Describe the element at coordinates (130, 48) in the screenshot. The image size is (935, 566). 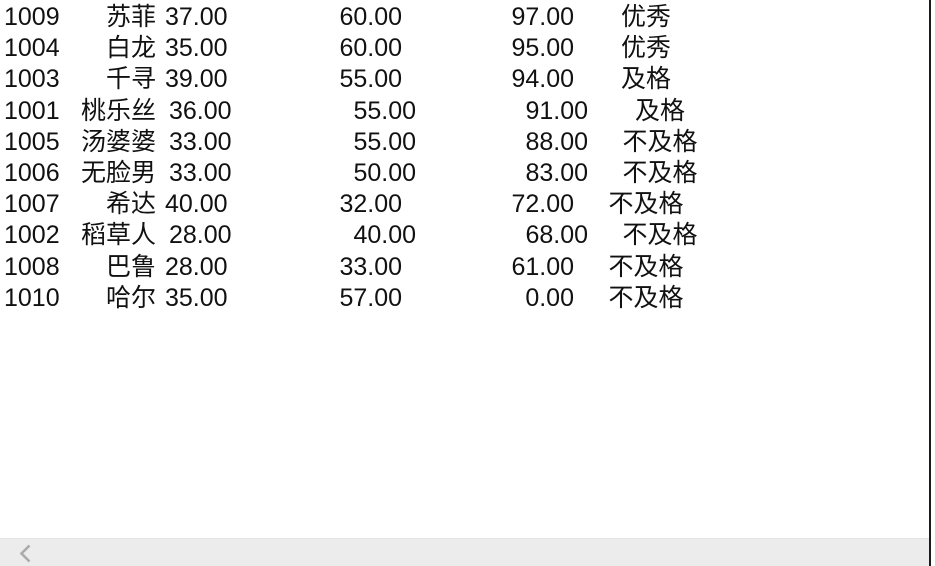
I see `student-name: 白龙` at that location.